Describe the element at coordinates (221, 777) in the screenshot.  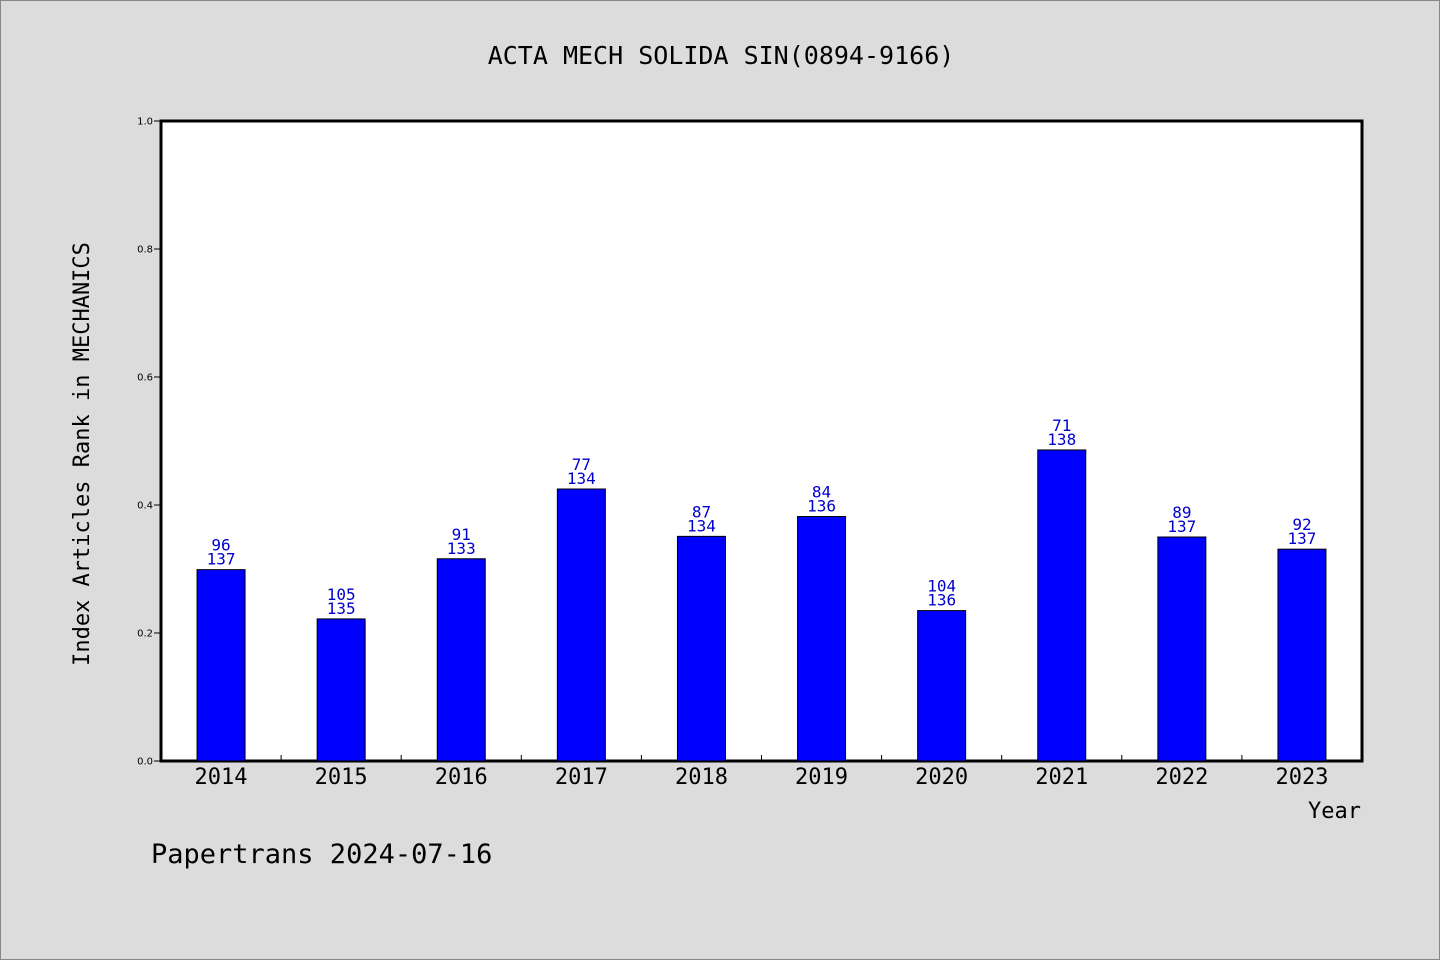
I see `x-tick-label: 2014` at that location.